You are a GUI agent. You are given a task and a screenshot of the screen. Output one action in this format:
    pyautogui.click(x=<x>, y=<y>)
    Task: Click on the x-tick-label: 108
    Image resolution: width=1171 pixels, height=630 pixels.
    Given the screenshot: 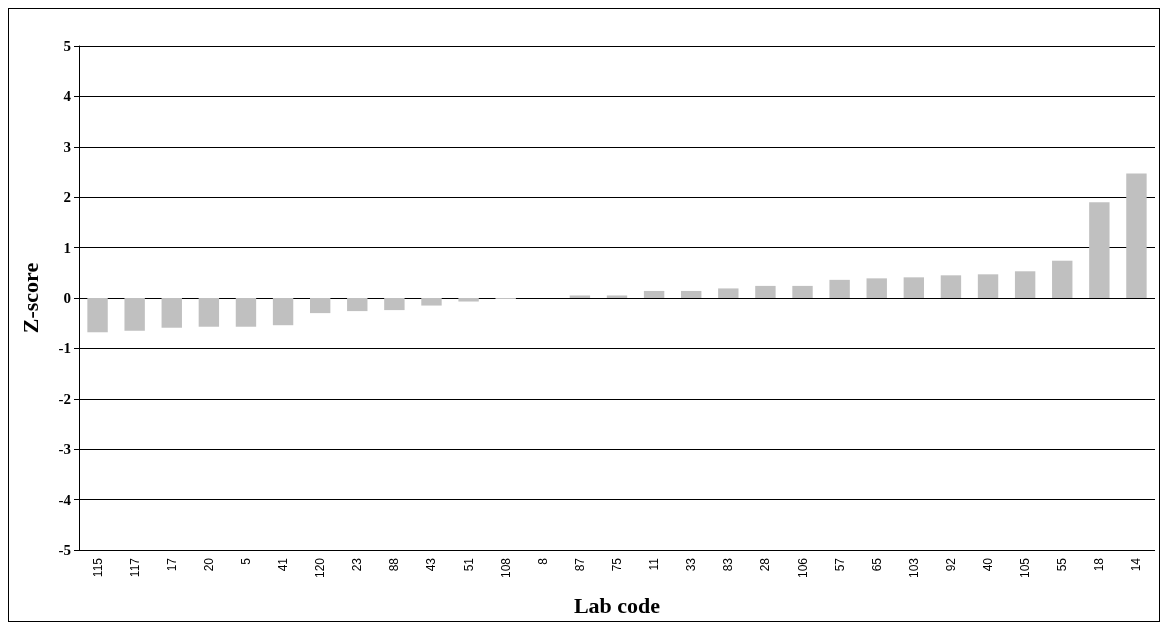 What is the action you would take?
    pyautogui.click(x=505, y=568)
    